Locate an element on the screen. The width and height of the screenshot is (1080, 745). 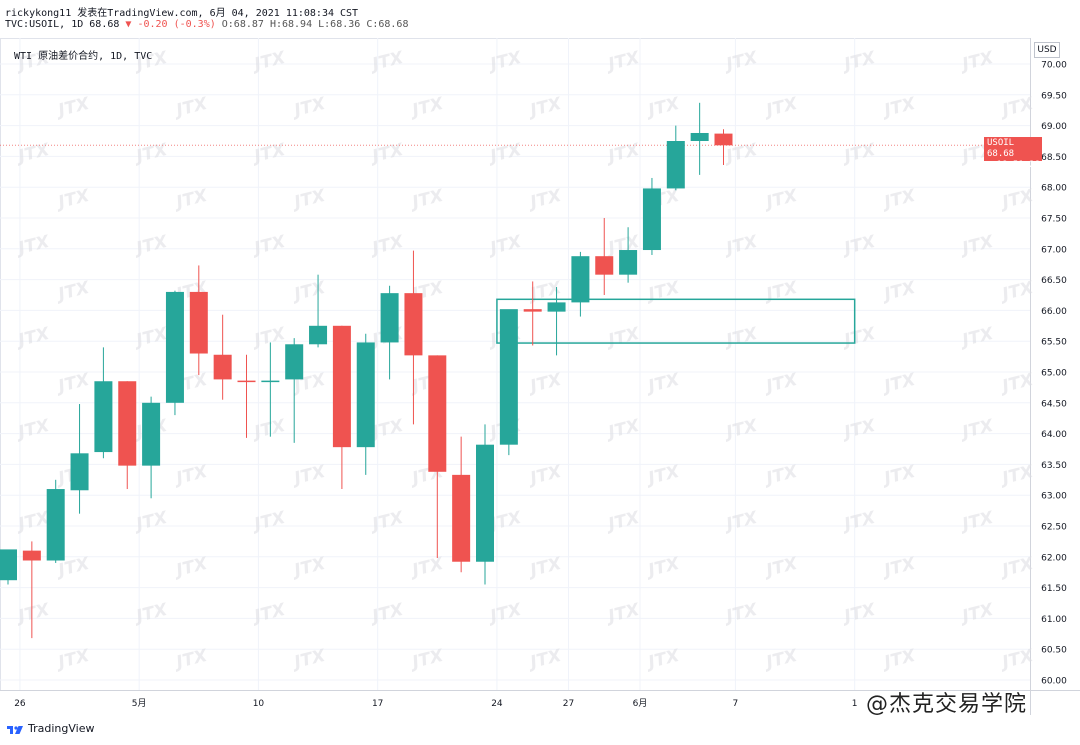
y-tick-label: 63.50 is located at coordinates (1054, 466).